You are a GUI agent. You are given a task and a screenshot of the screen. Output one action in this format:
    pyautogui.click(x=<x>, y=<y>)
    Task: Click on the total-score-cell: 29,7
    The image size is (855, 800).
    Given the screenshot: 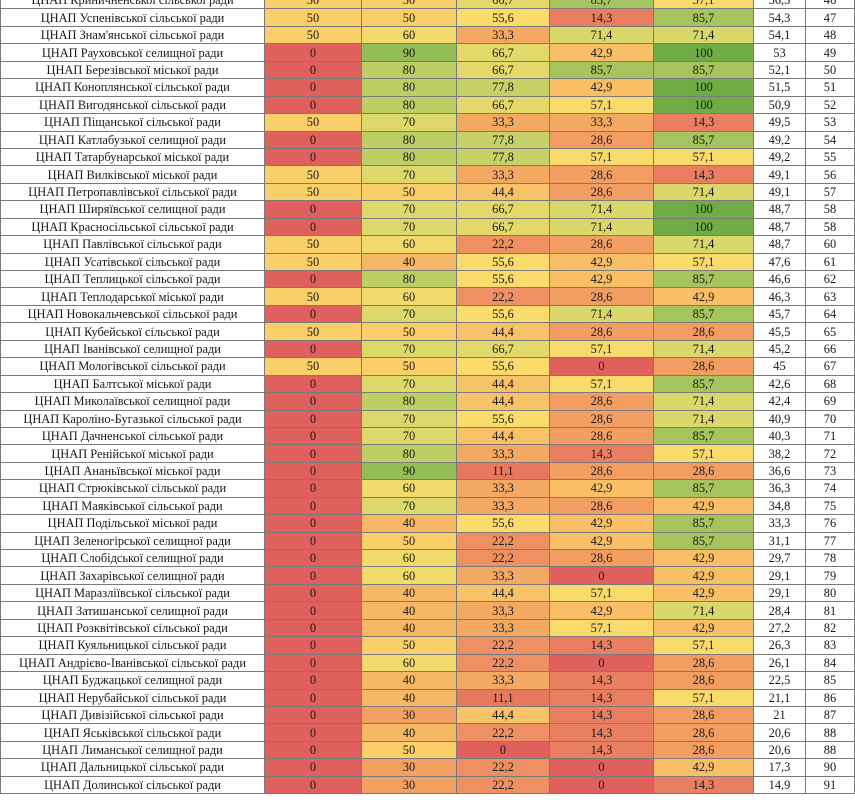 What is the action you would take?
    pyautogui.click(x=779, y=558)
    